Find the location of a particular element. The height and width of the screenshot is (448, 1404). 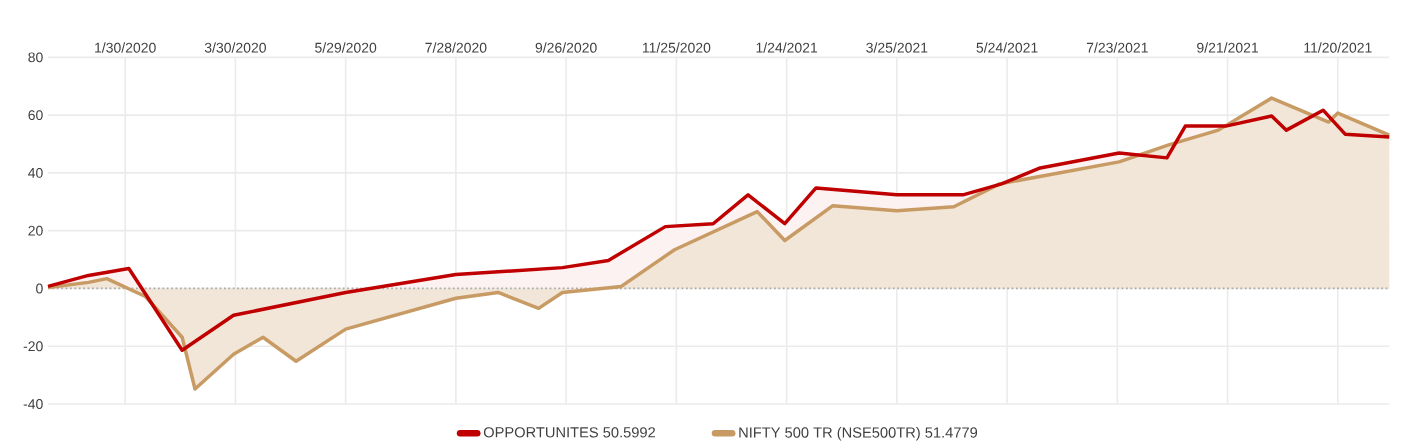

x-tick-label: 5/24/2021 is located at coordinates (1007, 47).